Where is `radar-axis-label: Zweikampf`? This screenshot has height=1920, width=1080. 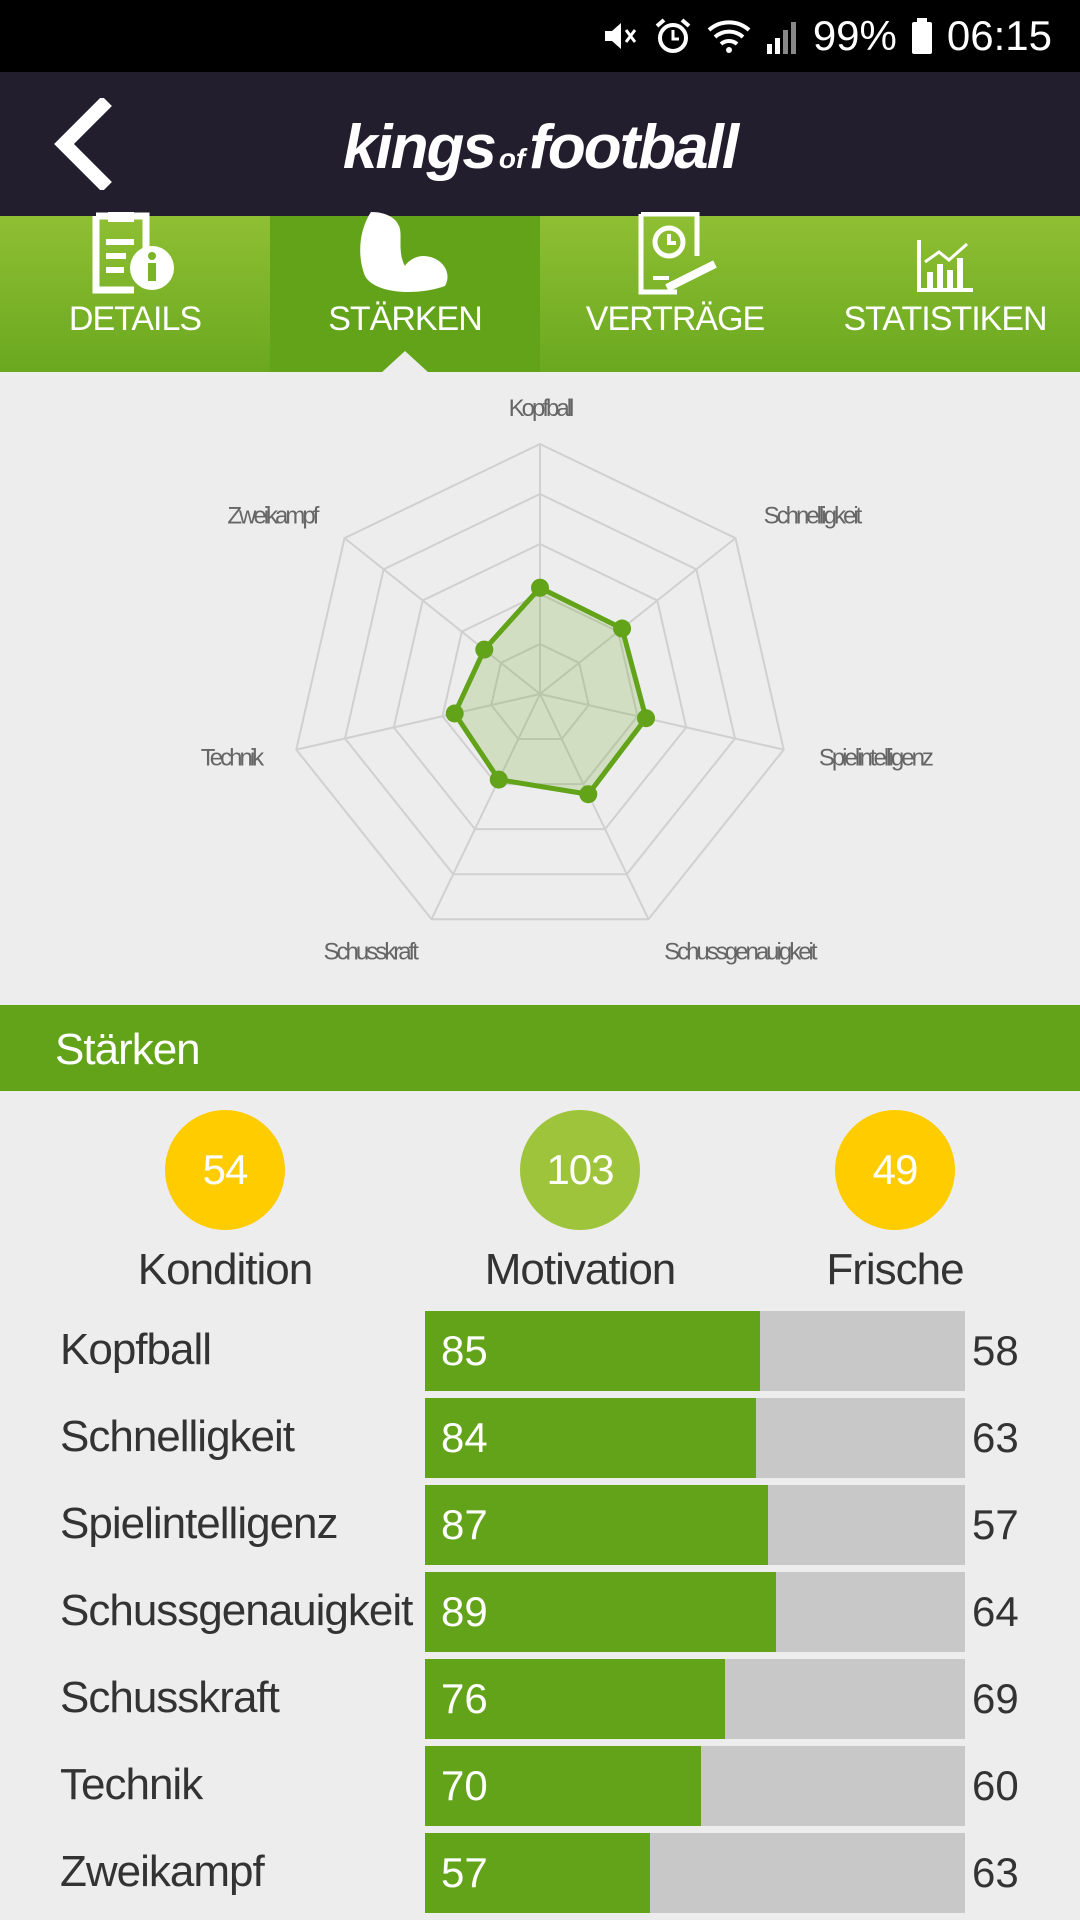 radar-axis-label: Zweikampf is located at coordinates (273, 516).